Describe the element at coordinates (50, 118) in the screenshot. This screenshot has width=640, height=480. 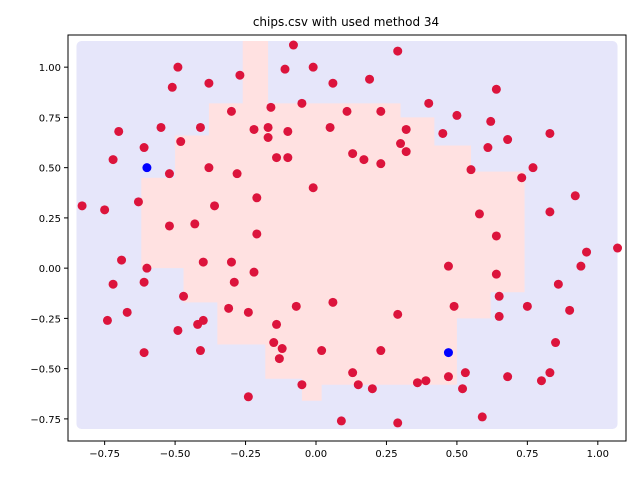
I see `y-tick-label: 0.75` at that location.